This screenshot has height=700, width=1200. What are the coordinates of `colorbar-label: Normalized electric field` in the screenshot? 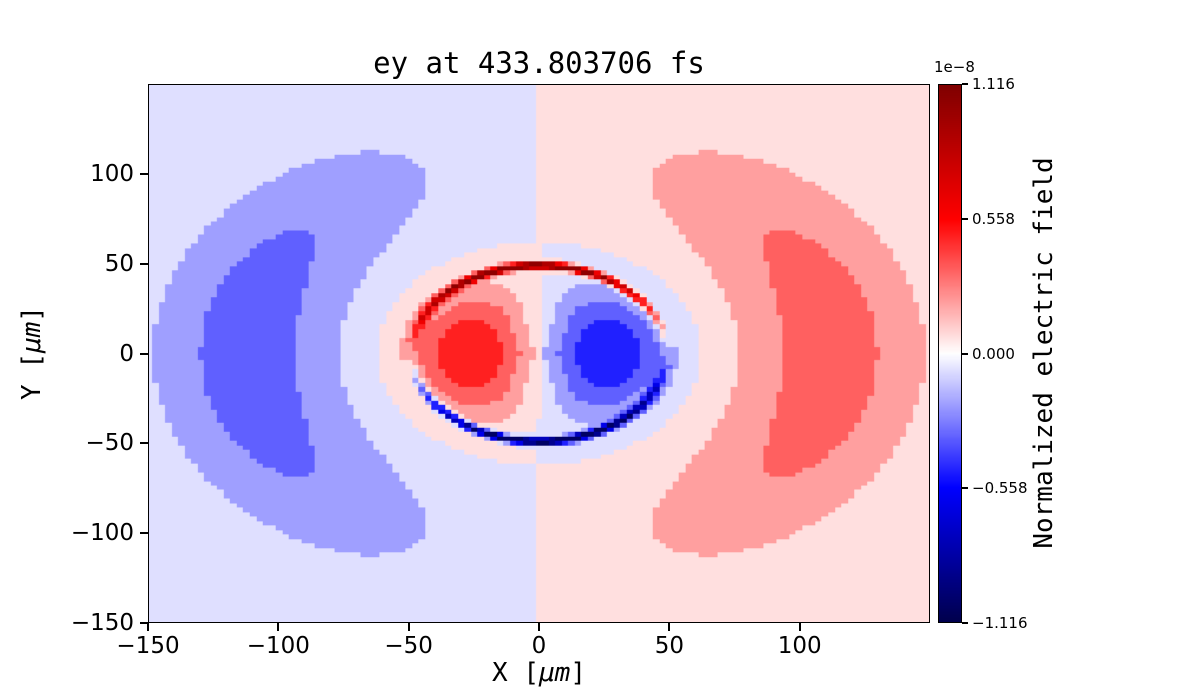 It's located at (1044, 353).